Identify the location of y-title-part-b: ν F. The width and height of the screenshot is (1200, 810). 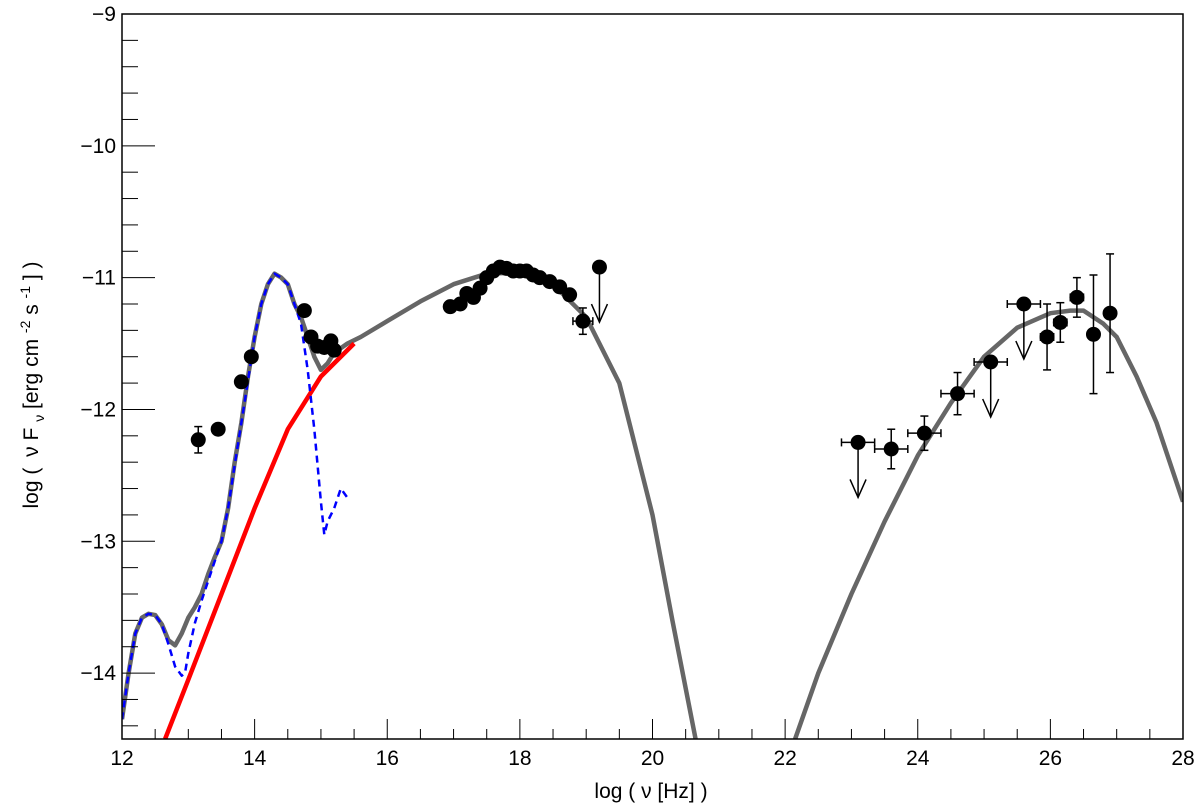
(31, 442).